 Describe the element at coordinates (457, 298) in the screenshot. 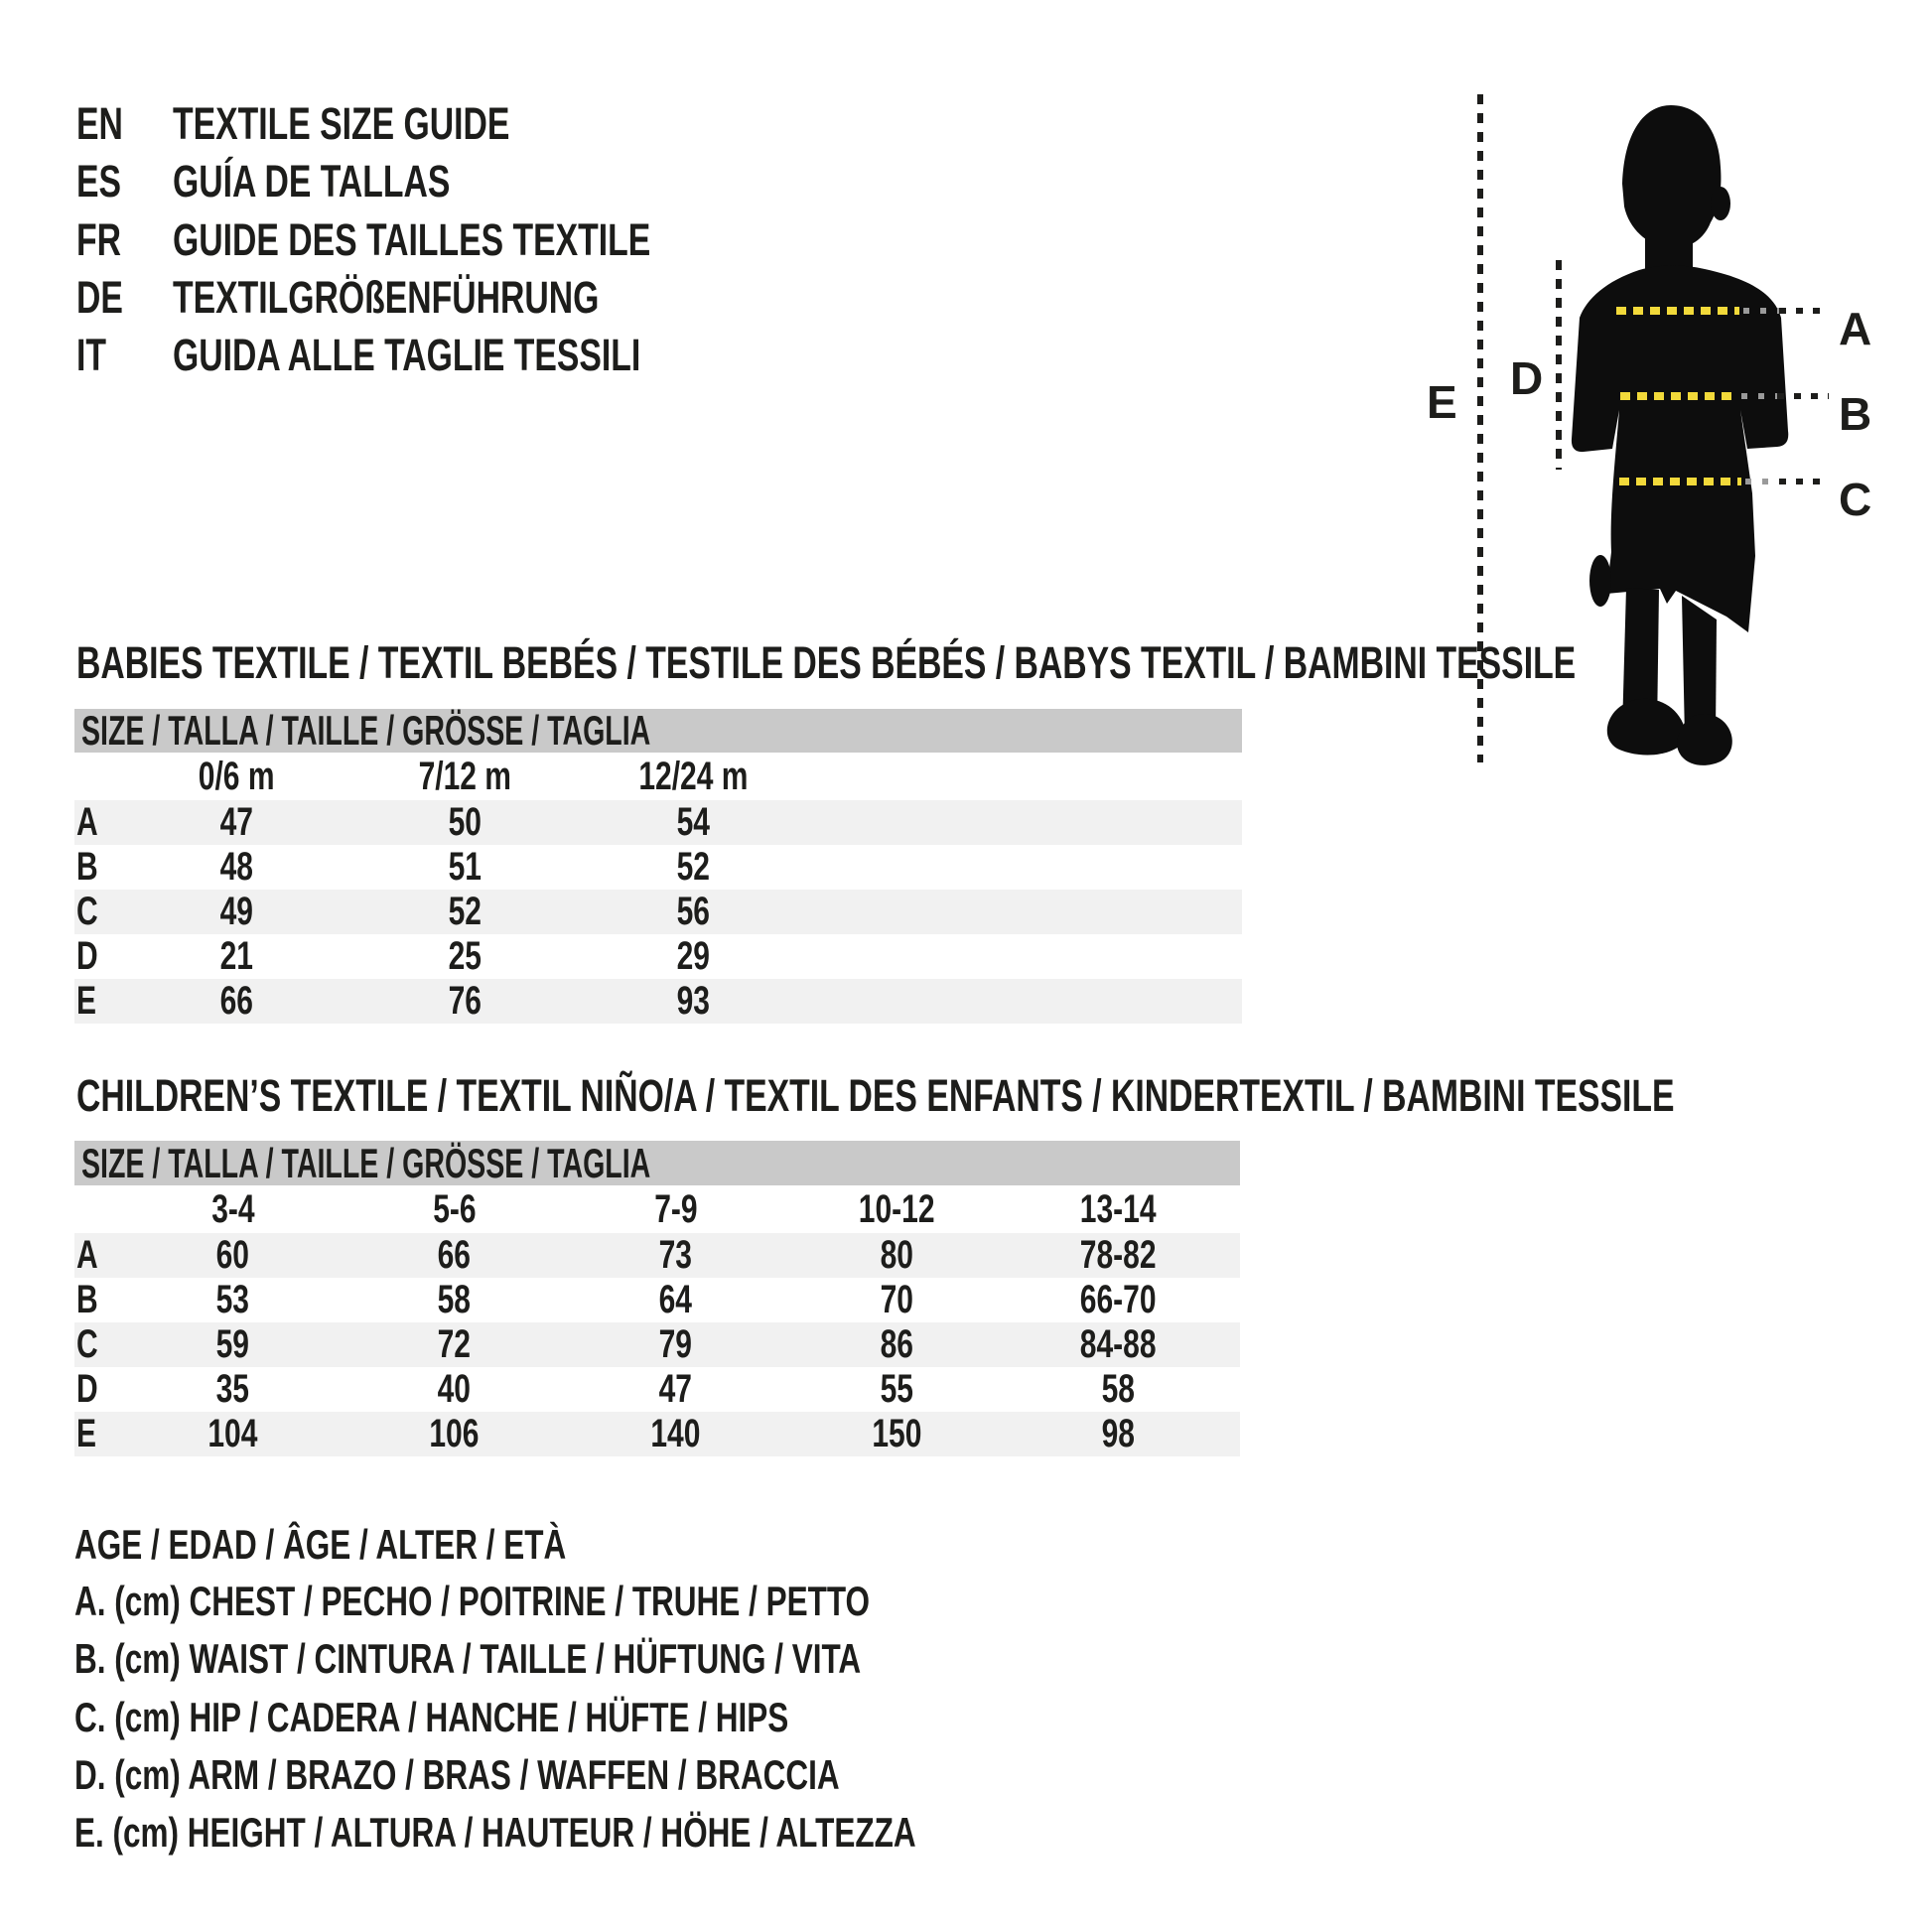

I see `title-de: TEXTILGRÖßENFÜHRUNG` at that location.